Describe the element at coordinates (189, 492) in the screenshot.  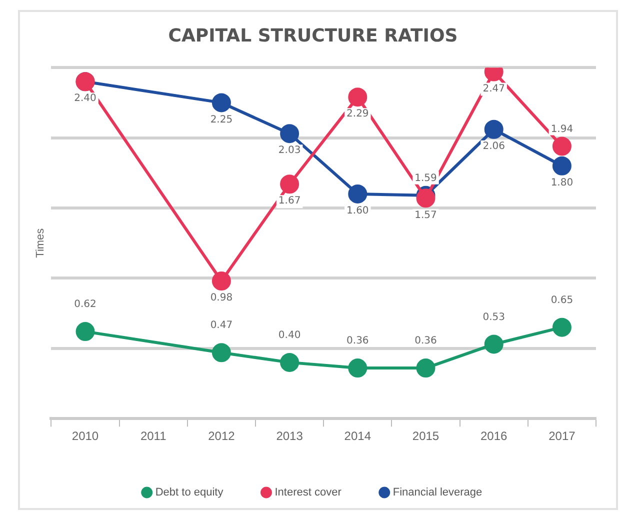
I see `legend-label: Debt to equity` at that location.